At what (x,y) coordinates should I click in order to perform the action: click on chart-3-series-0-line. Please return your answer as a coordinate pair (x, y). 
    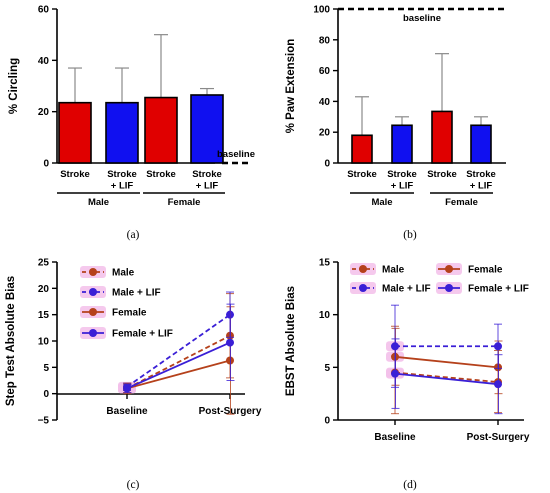
    Looking at the image, I should click on (446, 377).